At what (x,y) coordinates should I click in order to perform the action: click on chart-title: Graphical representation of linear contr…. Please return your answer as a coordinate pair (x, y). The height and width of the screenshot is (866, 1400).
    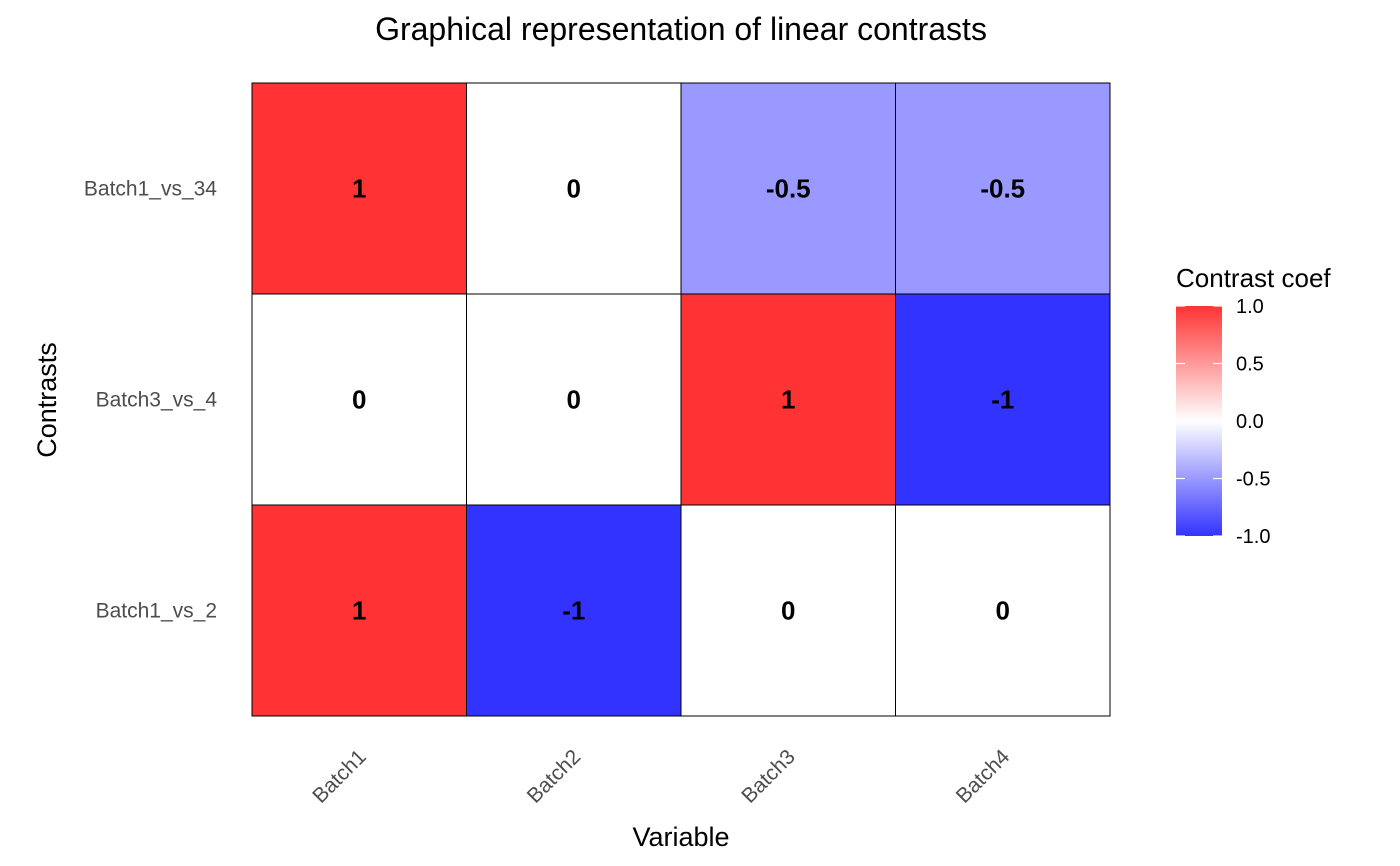
    Looking at the image, I should click on (681, 29).